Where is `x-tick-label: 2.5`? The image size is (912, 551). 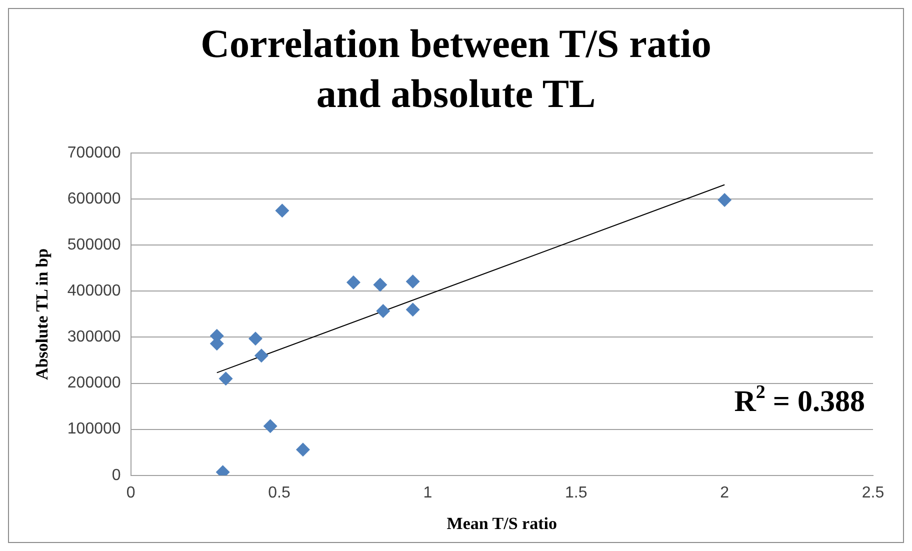
x-tick-label: 2.5 is located at coordinates (873, 493).